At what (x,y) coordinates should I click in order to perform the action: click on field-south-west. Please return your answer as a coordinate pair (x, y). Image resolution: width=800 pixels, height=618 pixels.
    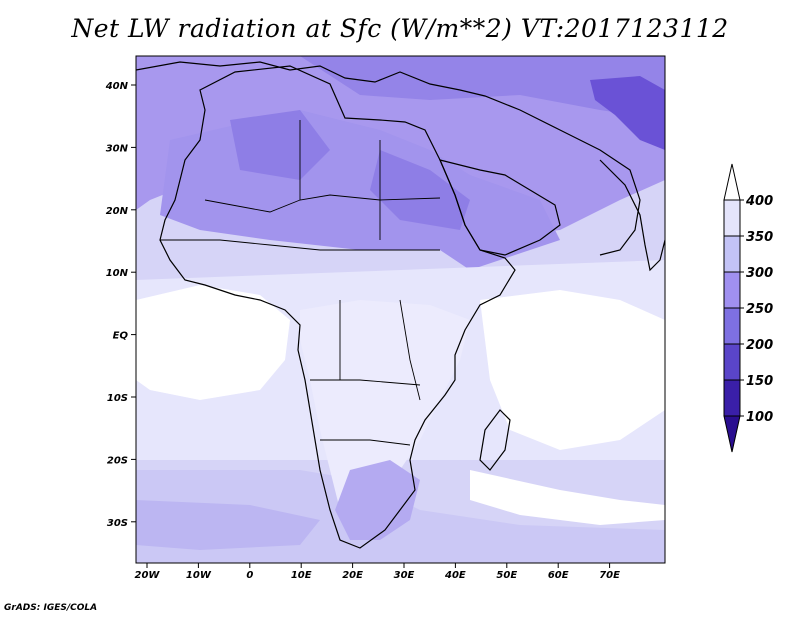
    Looking at the image, I should click on (228, 525).